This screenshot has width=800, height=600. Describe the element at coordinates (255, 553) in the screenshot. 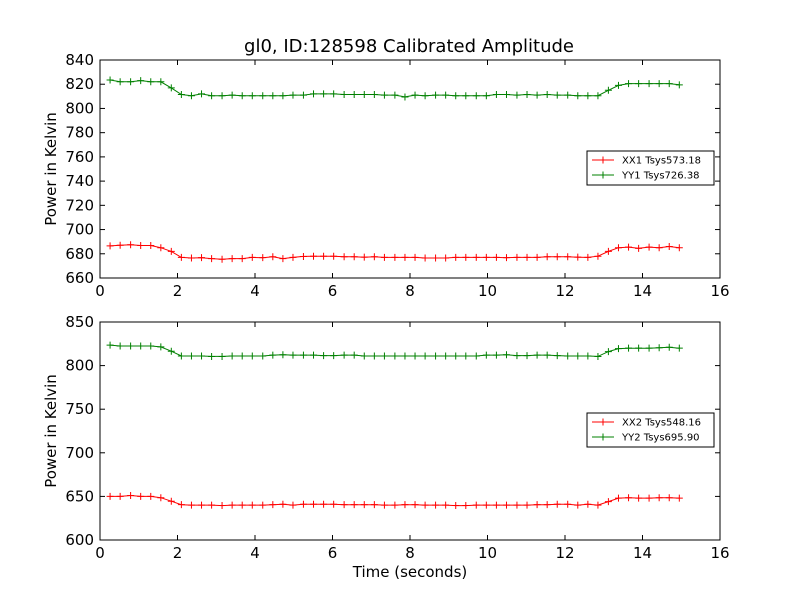

I see `x-tick-label: 4` at that location.